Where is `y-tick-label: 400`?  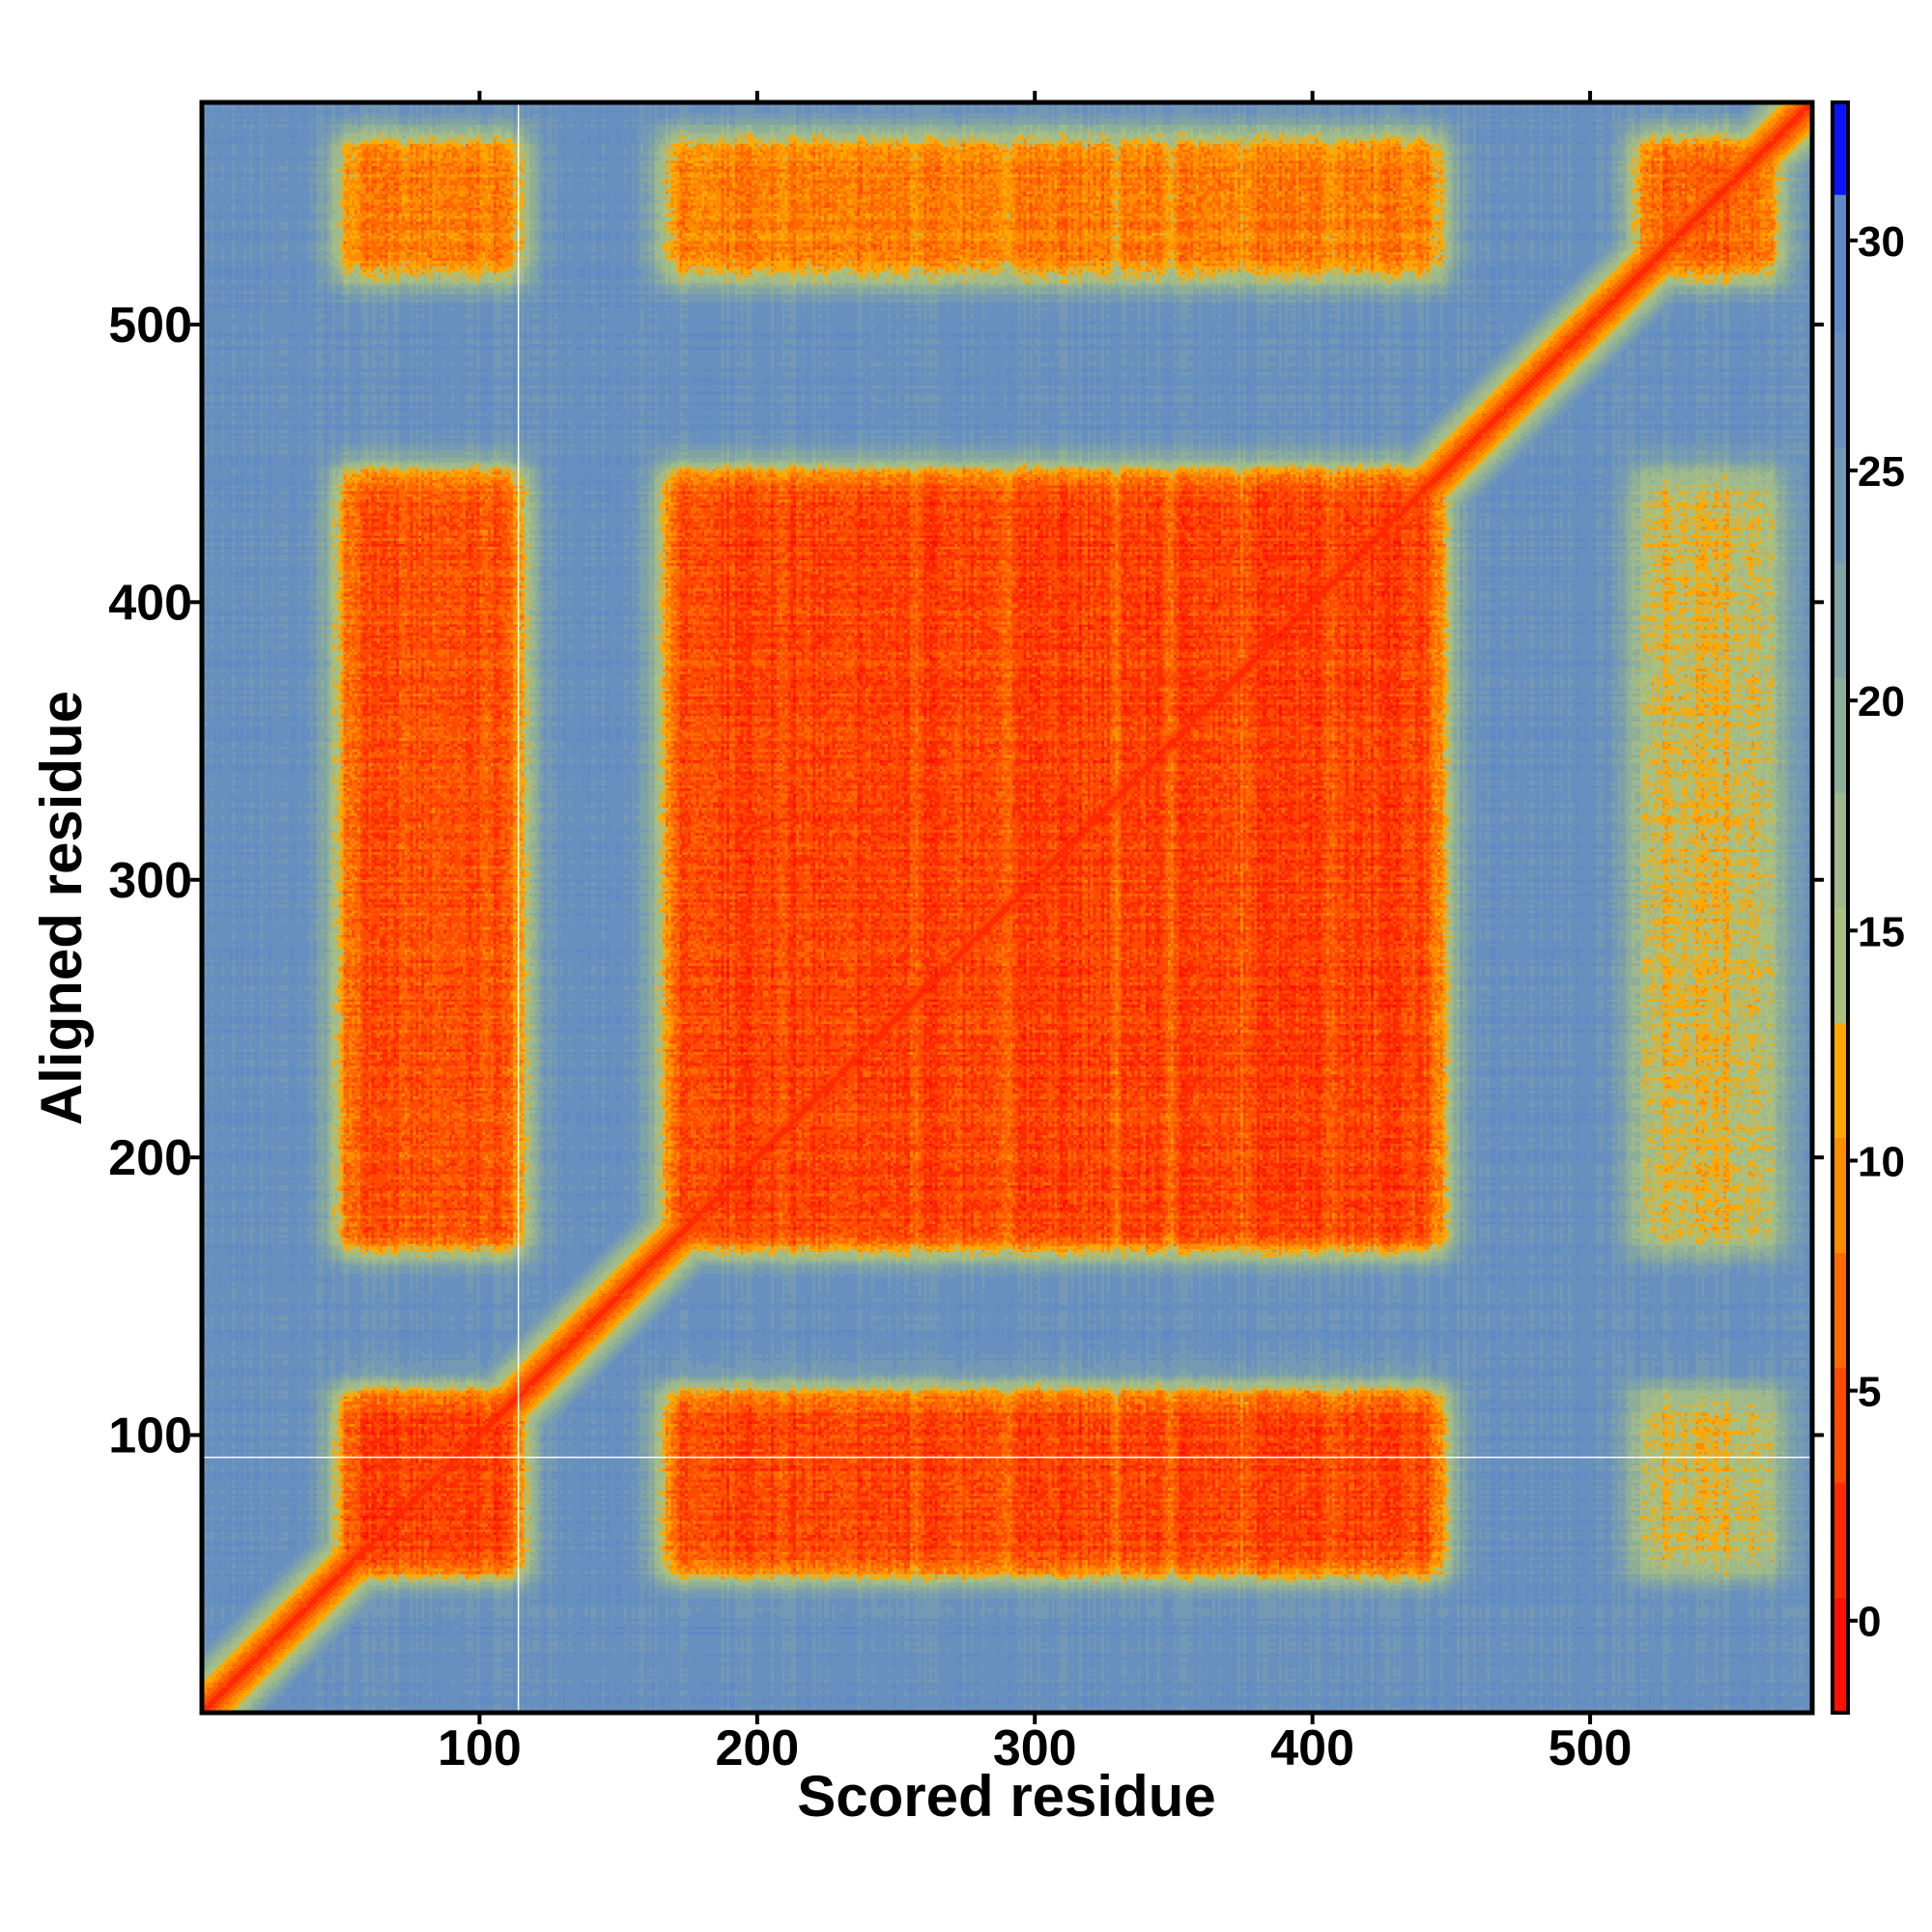
y-tick-label: 400 is located at coordinates (150, 603).